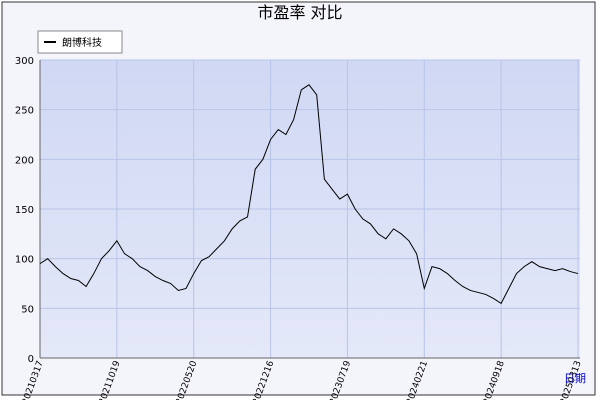  Describe the element at coordinates (31, 359) in the screenshot. I see `y-tick-label: 0` at that location.